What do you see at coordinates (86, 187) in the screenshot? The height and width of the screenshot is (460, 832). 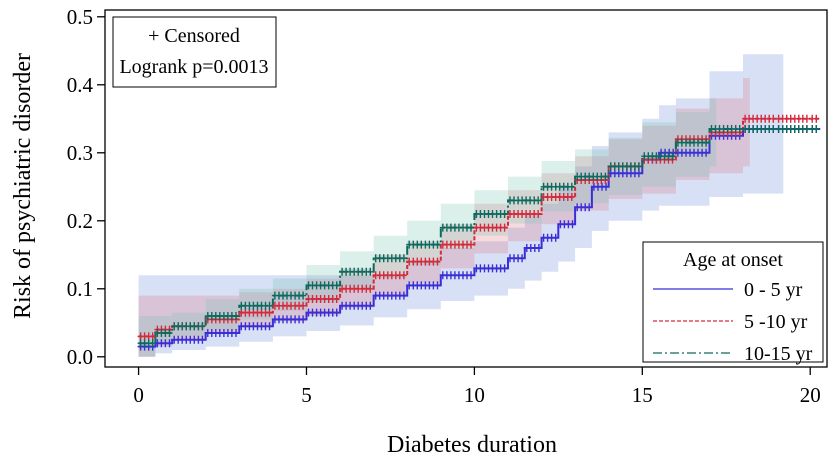 I see `y-axis-ticks: 0.0 0.1 0.2 0.3 0.4 0.5` at bounding box center [86, 187].